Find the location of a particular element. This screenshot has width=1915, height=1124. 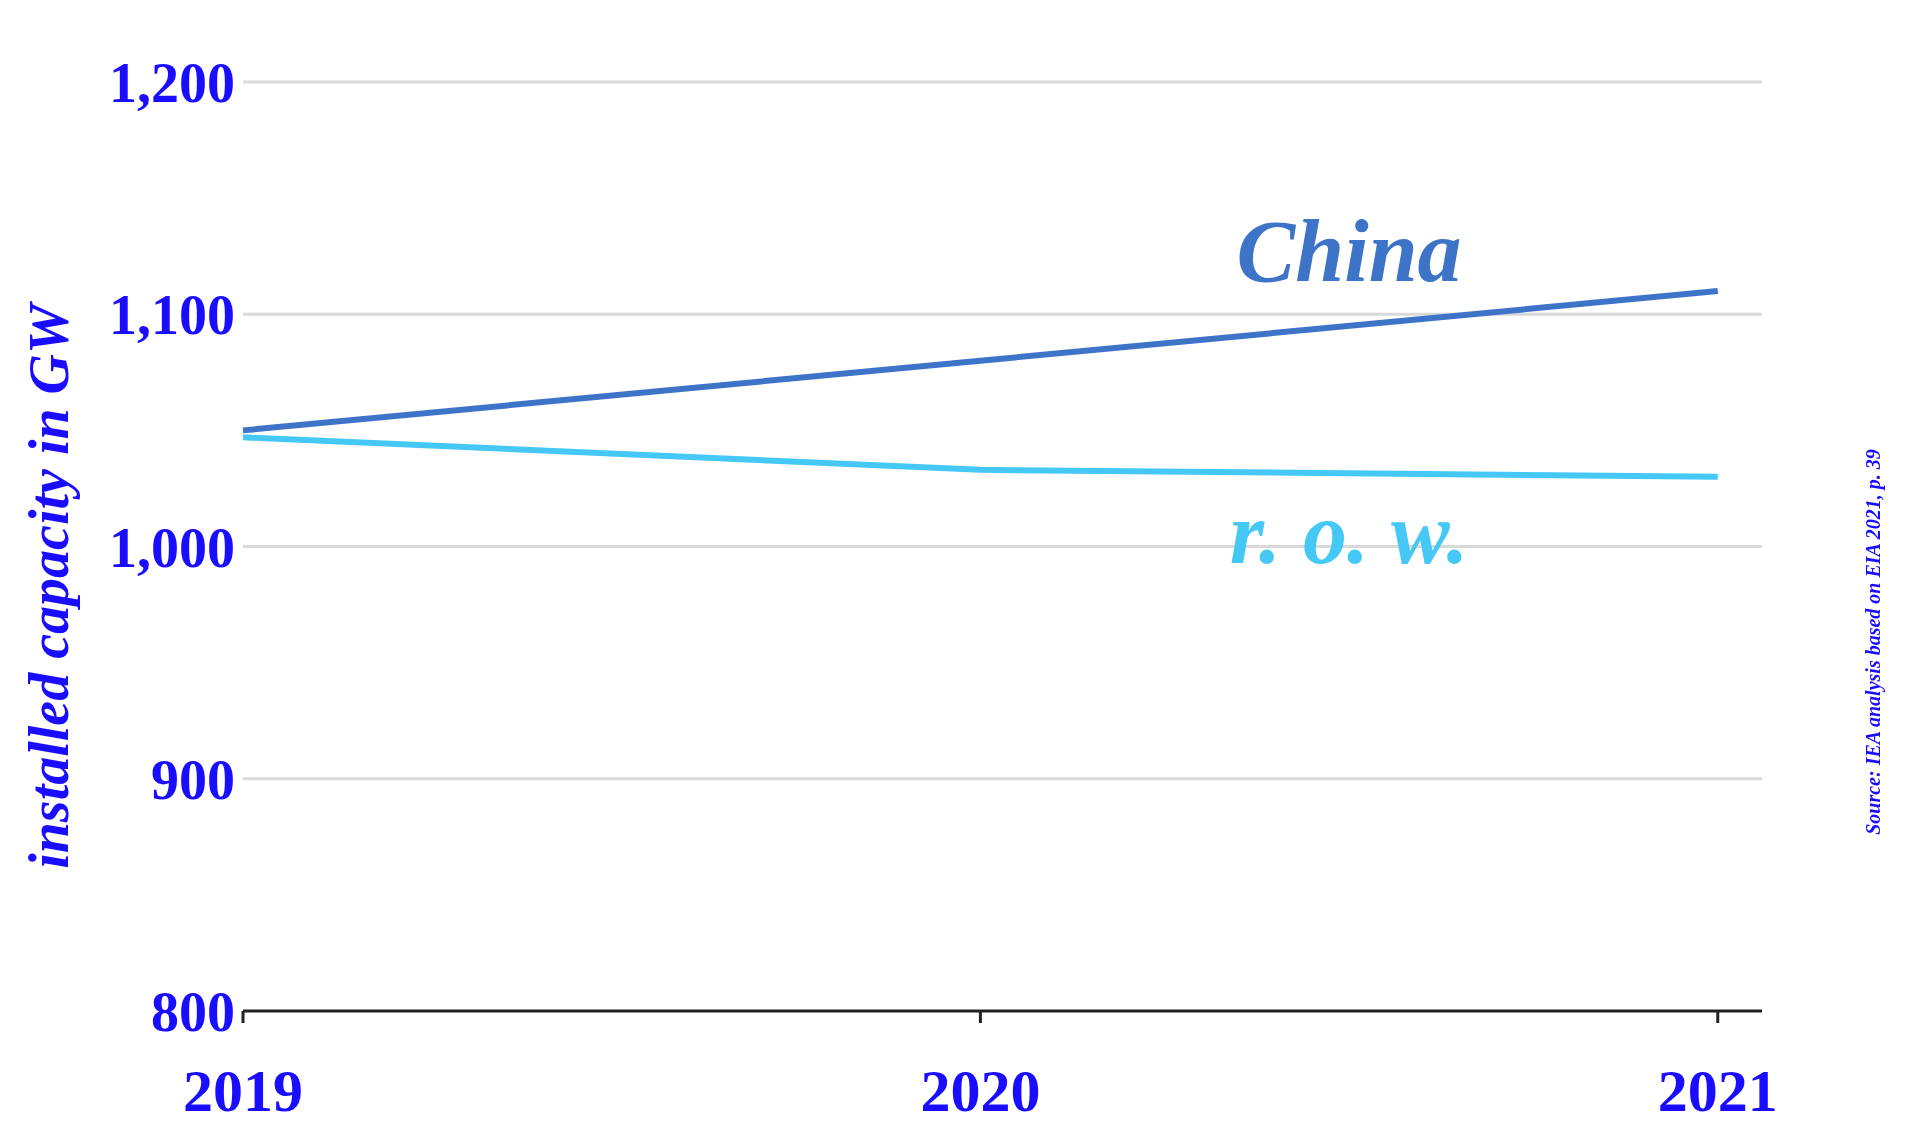

y-tick-label: 1,000 is located at coordinates (172, 547).